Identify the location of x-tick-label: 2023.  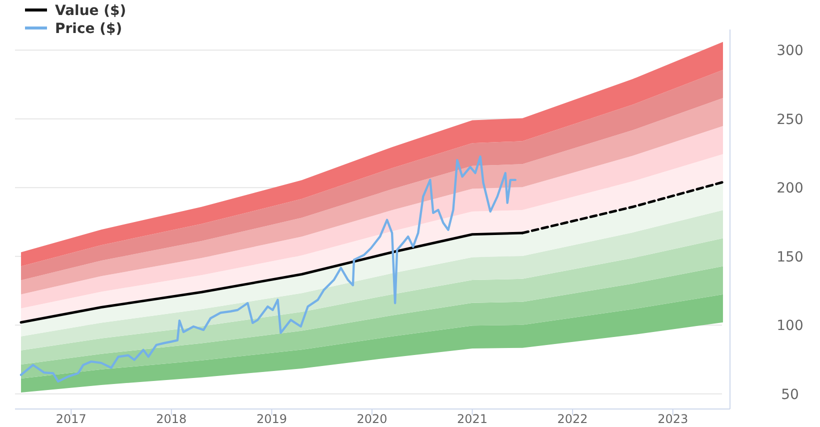
(673, 419).